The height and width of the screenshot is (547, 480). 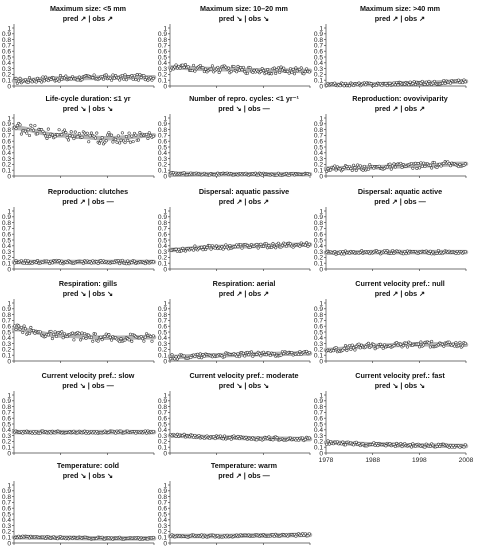 I want to click on panel-subtitle: pred ↗ | obs —, so click(x=88, y=201).